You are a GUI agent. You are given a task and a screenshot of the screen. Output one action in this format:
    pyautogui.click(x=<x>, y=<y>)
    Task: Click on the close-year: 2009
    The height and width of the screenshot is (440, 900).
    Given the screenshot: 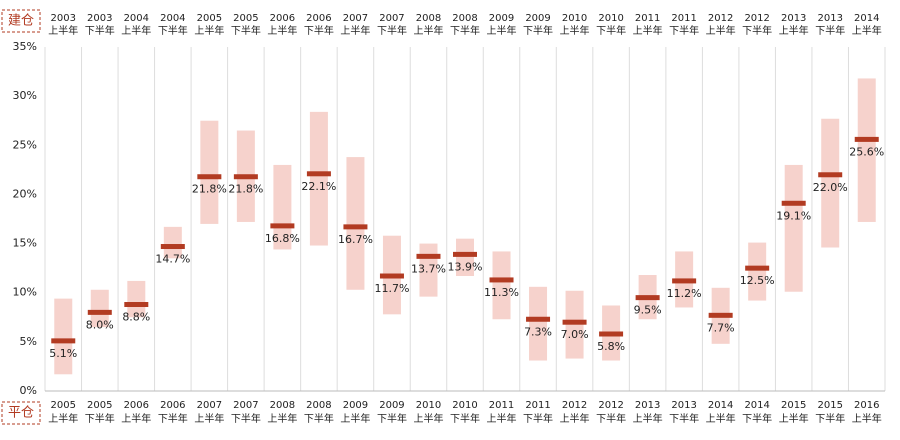 What is the action you would take?
    pyautogui.click(x=391, y=405)
    